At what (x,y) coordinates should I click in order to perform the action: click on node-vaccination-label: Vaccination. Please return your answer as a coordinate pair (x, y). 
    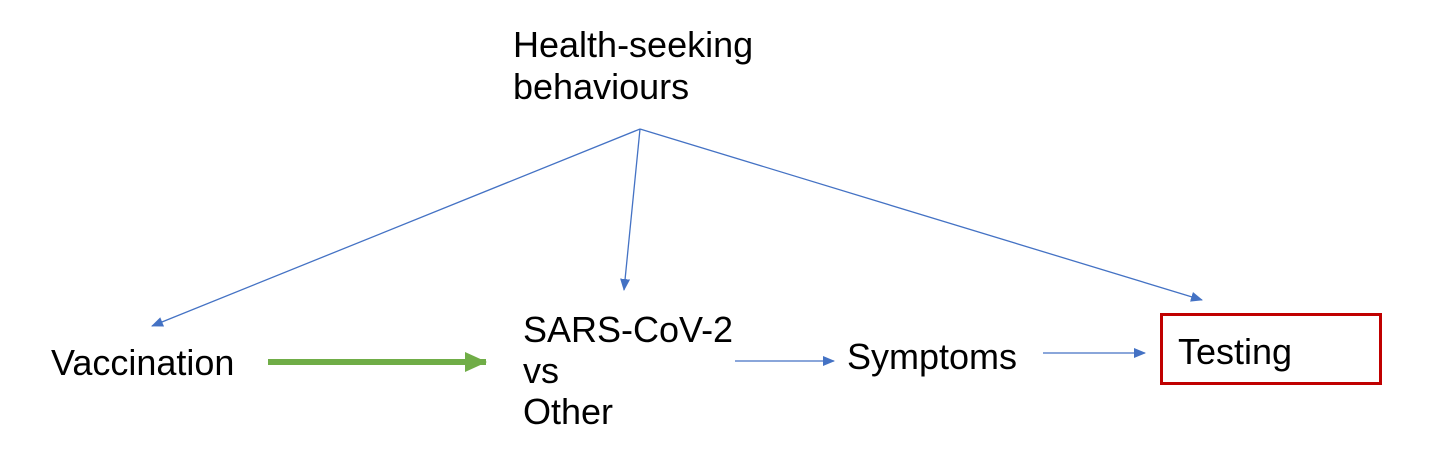
    Looking at the image, I should click on (143, 362).